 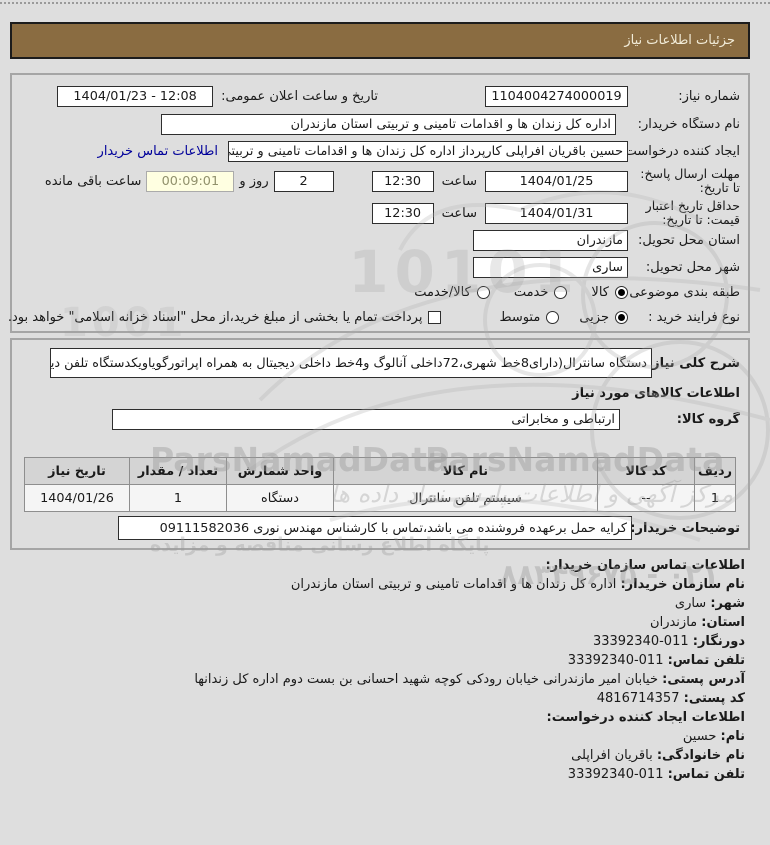 What do you see at coordinates (646, 498) in the screenshot?
I see `cell-item-code: --` at bounding box center [646, 498].